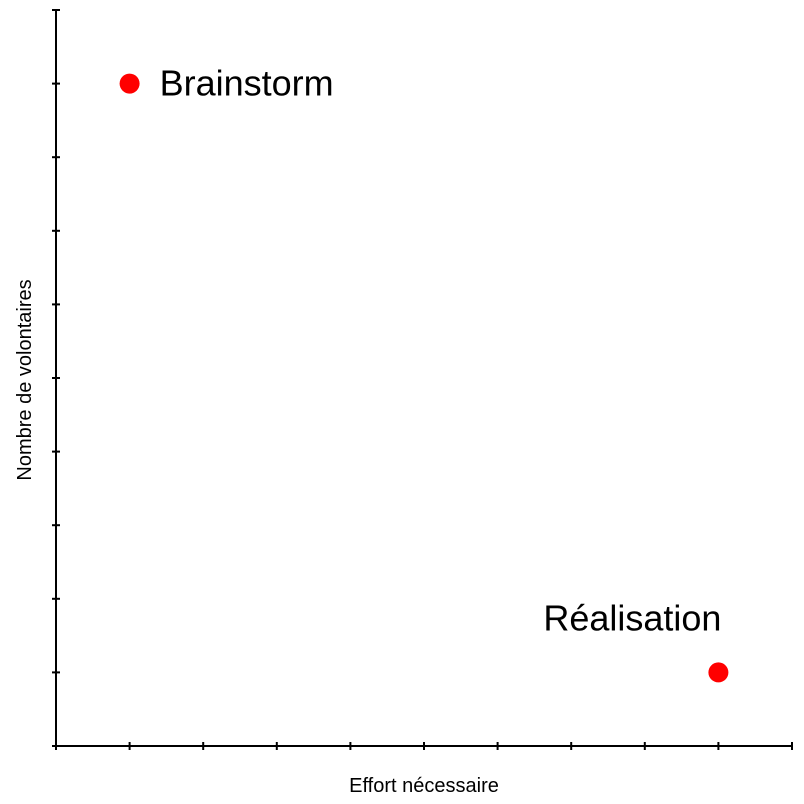 This screenshot has height=804, width=804. What do you see at coordinates (632, 617) in the screenshot?
I see `data-point-label: Réalisation` at bounding box center [632, 617].